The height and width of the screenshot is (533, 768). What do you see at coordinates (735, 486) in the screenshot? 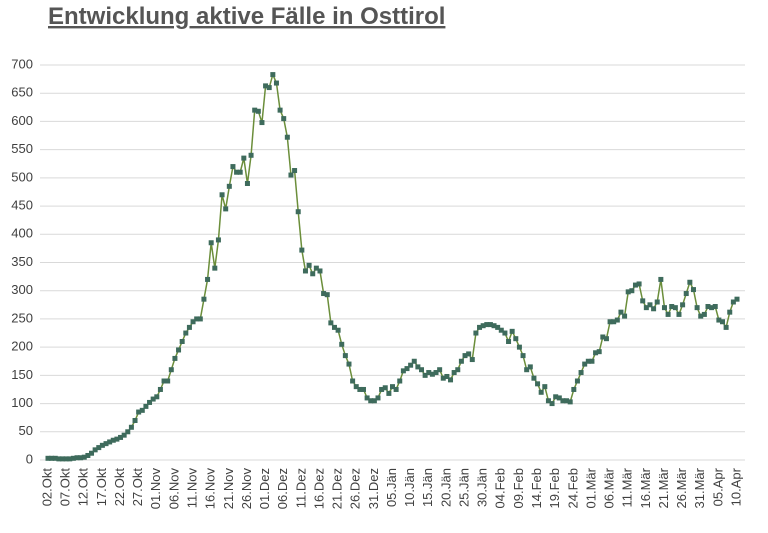
I see `x-tick-label: 10.Apr` at bounding box center [735, 486].